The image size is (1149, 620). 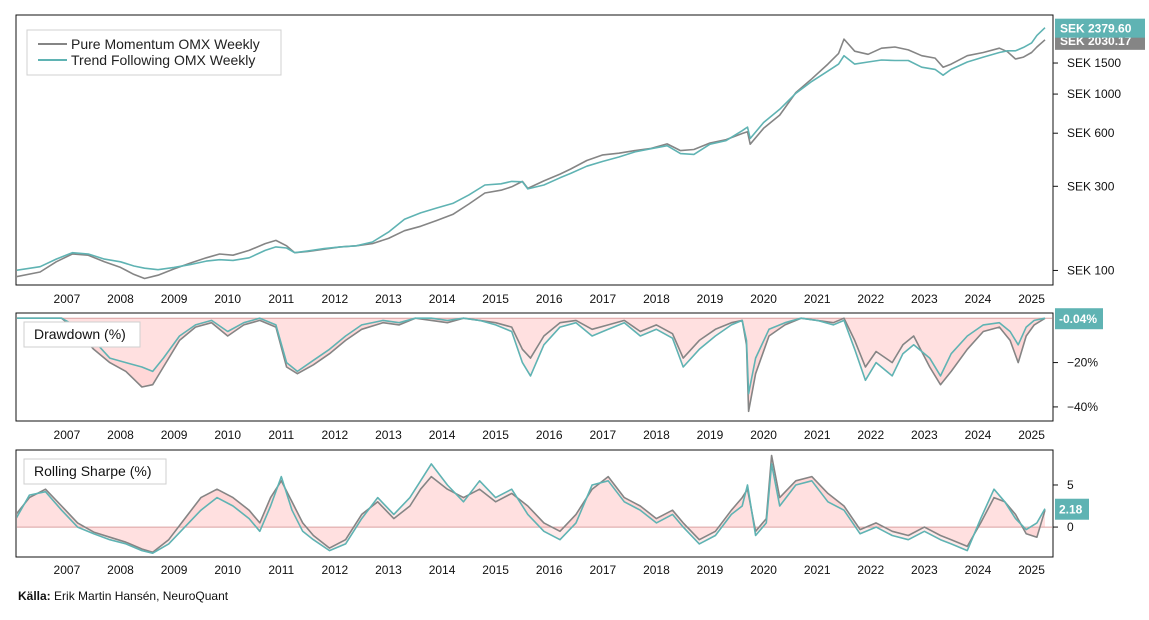 I want to click on panel-title: Rolling Sharpe (%), so click(x=93, y=471).